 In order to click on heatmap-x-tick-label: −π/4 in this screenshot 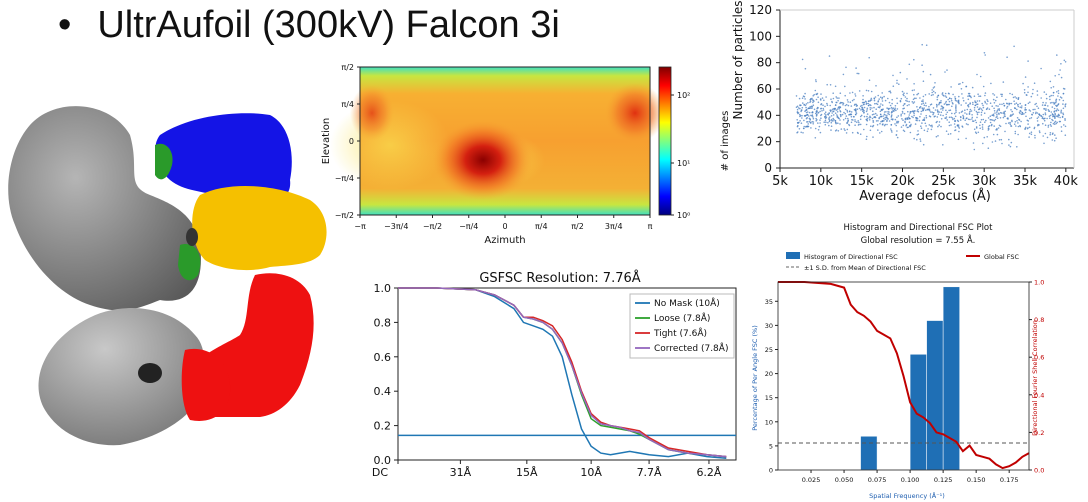, I will do `click(468, 226)`.